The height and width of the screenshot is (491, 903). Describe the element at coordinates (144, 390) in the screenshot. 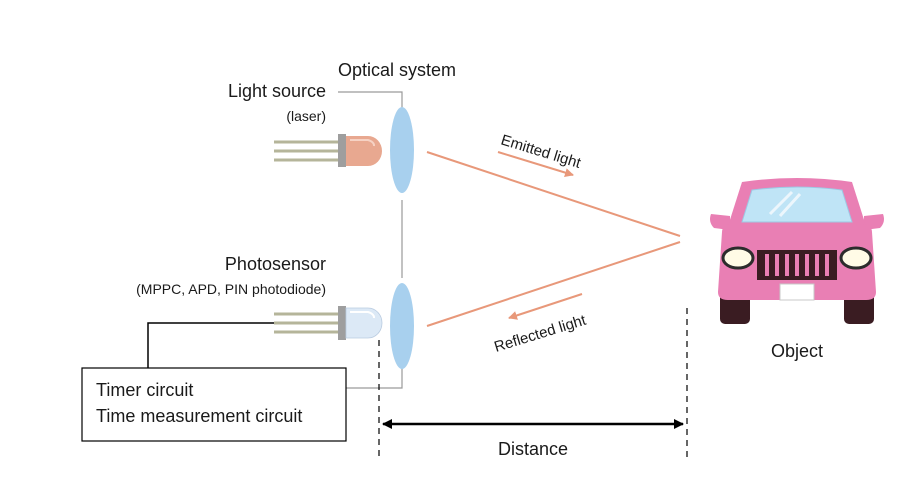

I see `timer-circuit-label: Timer circuit` at that location.